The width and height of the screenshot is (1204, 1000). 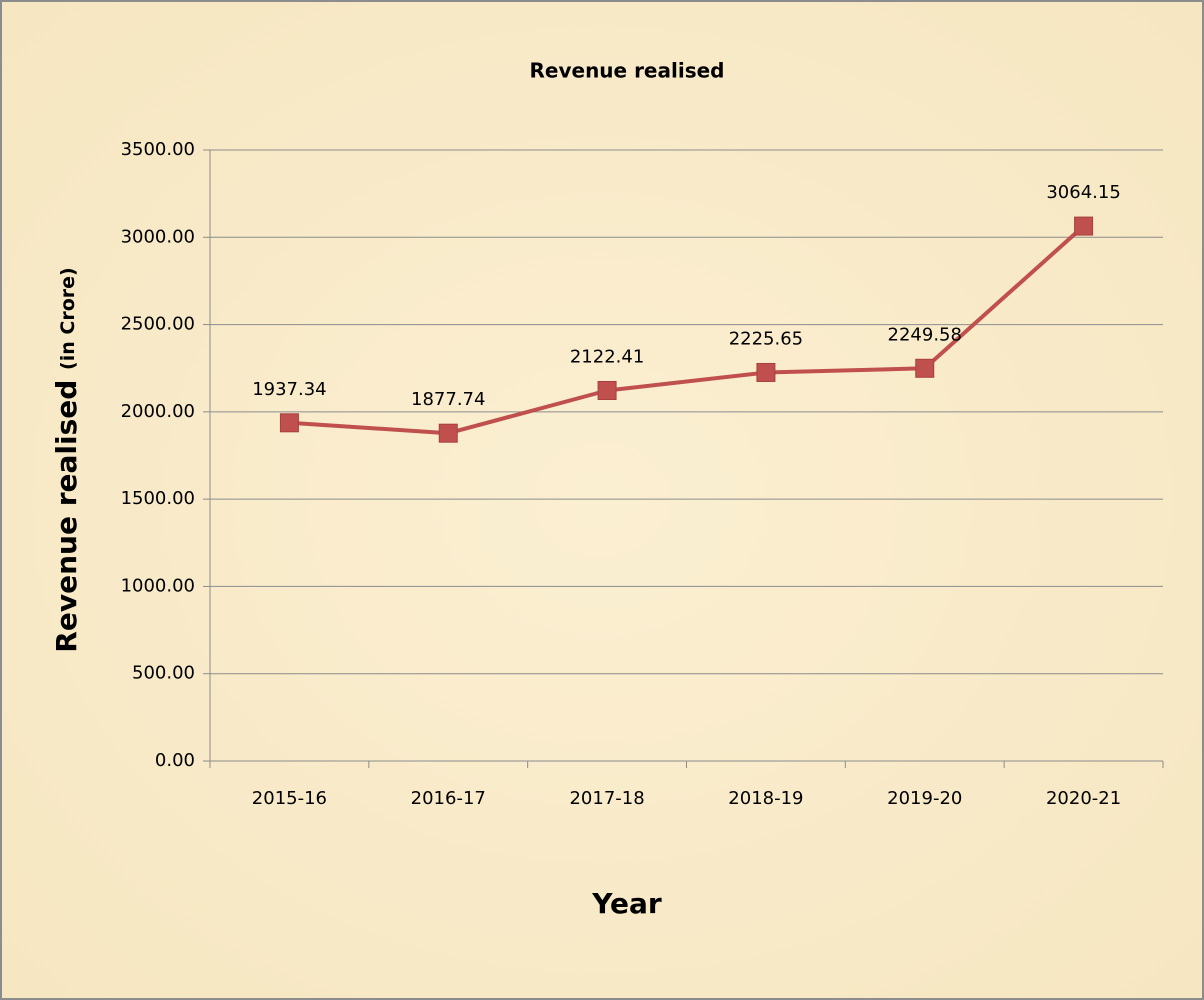 What do you see at coordinates (607, 356) in the screenshot?
I see `data-label: 2122.41` at bounding box center [607, 356].